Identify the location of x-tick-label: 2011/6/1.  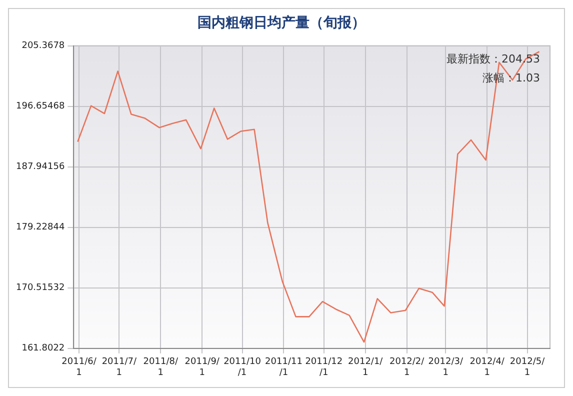
(80, 367).